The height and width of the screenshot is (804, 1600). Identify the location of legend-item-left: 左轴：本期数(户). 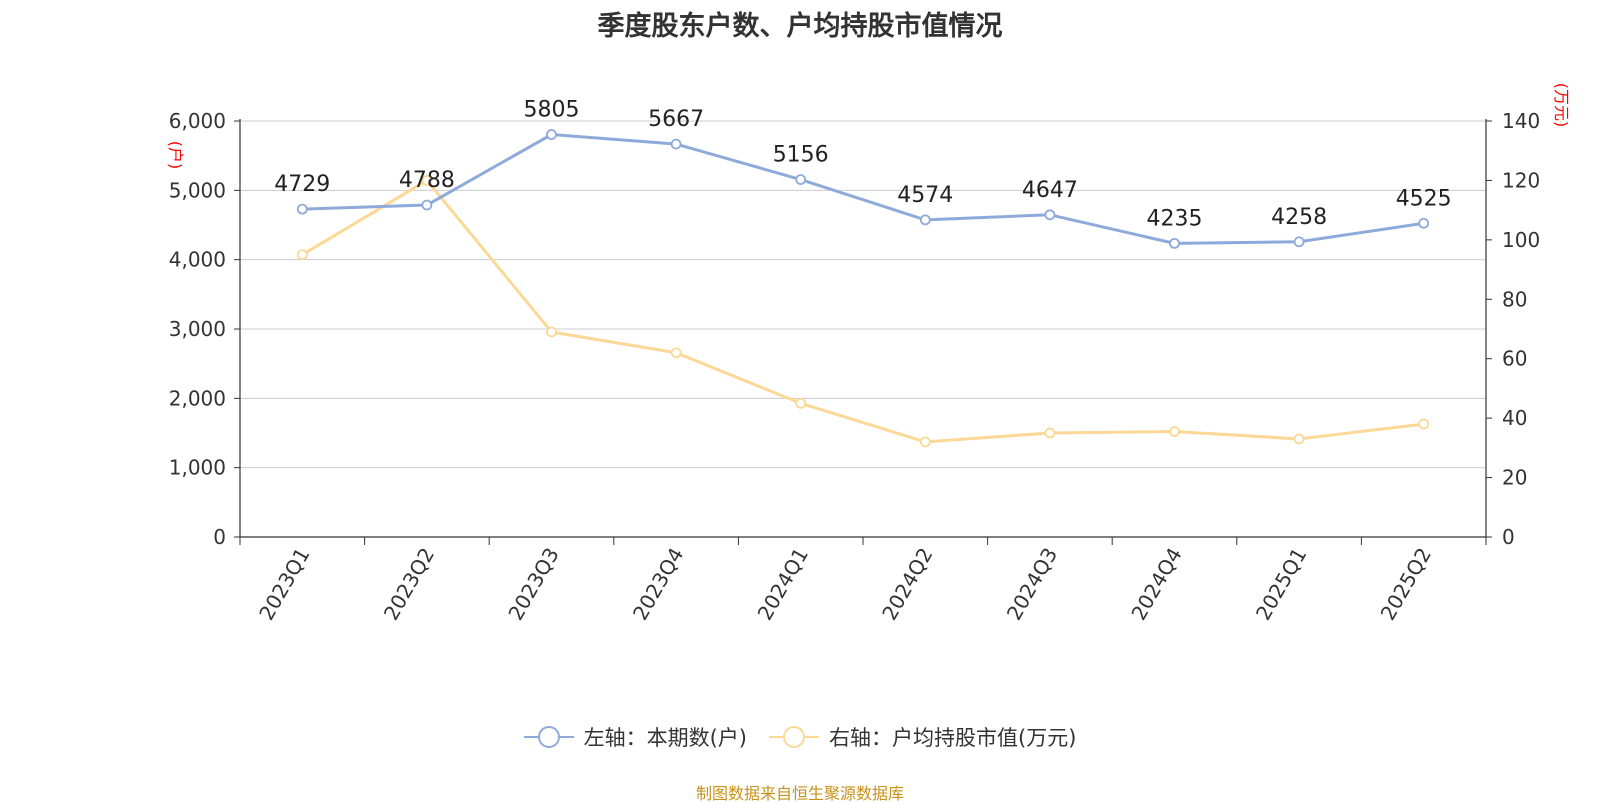
(635, 737).